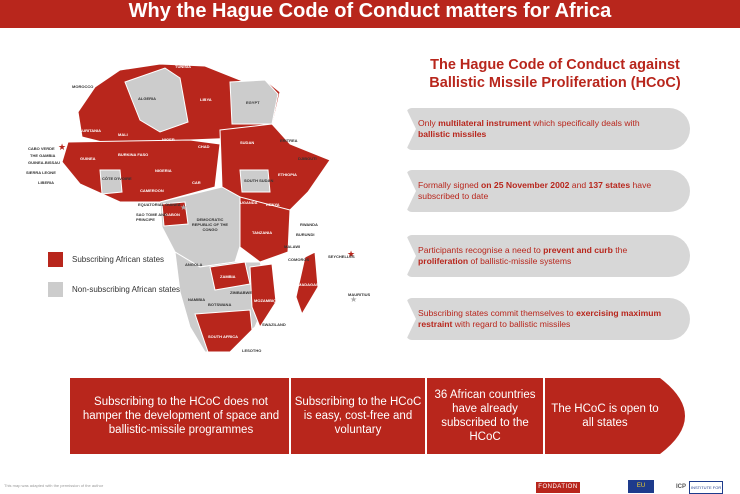  I want to click on map-label-botswana: BOTSWANA, so click(220, 304).